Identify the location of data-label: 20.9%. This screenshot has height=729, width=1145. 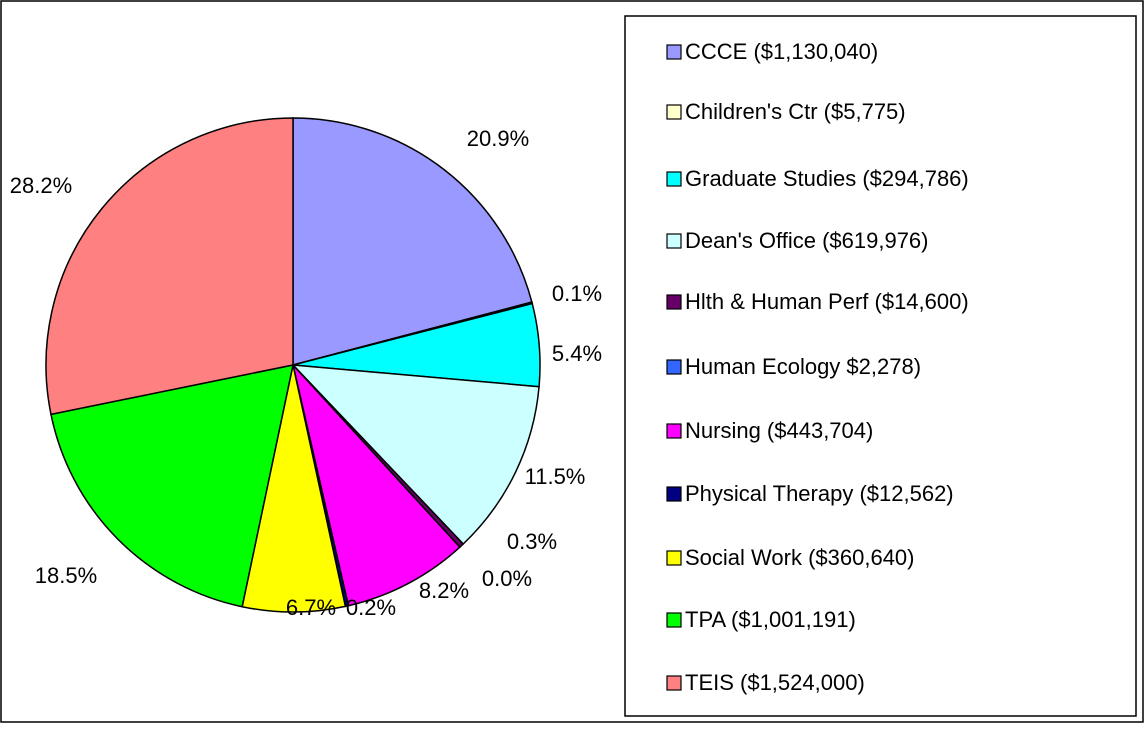
(498, 138).